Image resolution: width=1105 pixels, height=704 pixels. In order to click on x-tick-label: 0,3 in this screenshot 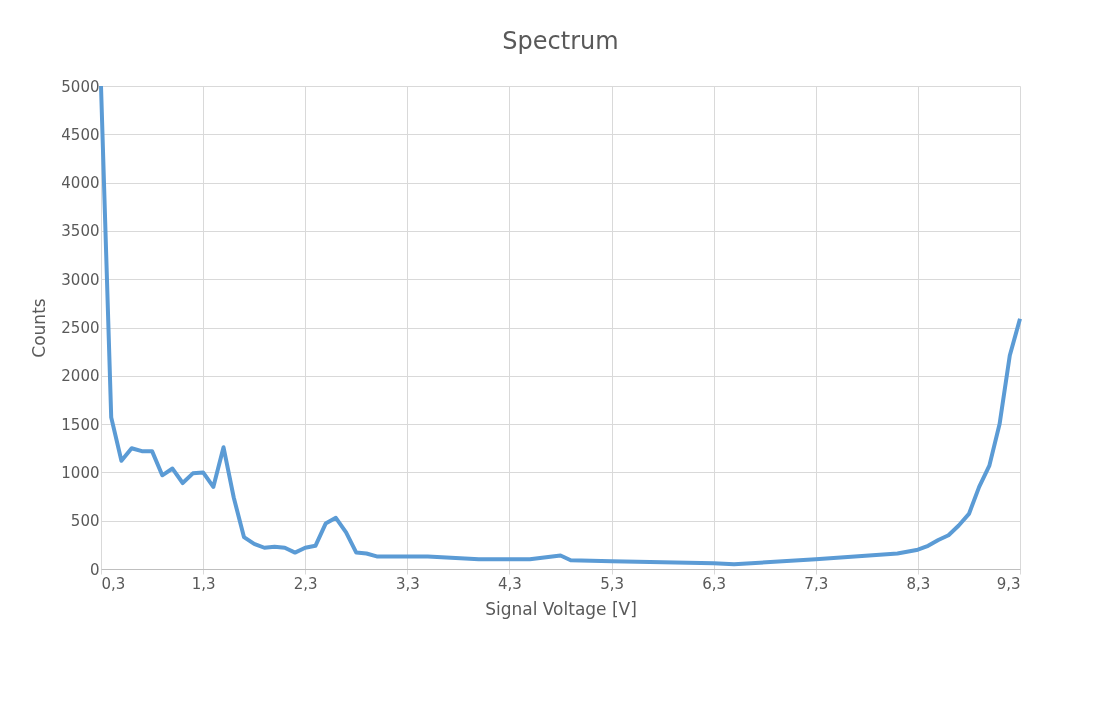, I will do `click(113, 583)`.